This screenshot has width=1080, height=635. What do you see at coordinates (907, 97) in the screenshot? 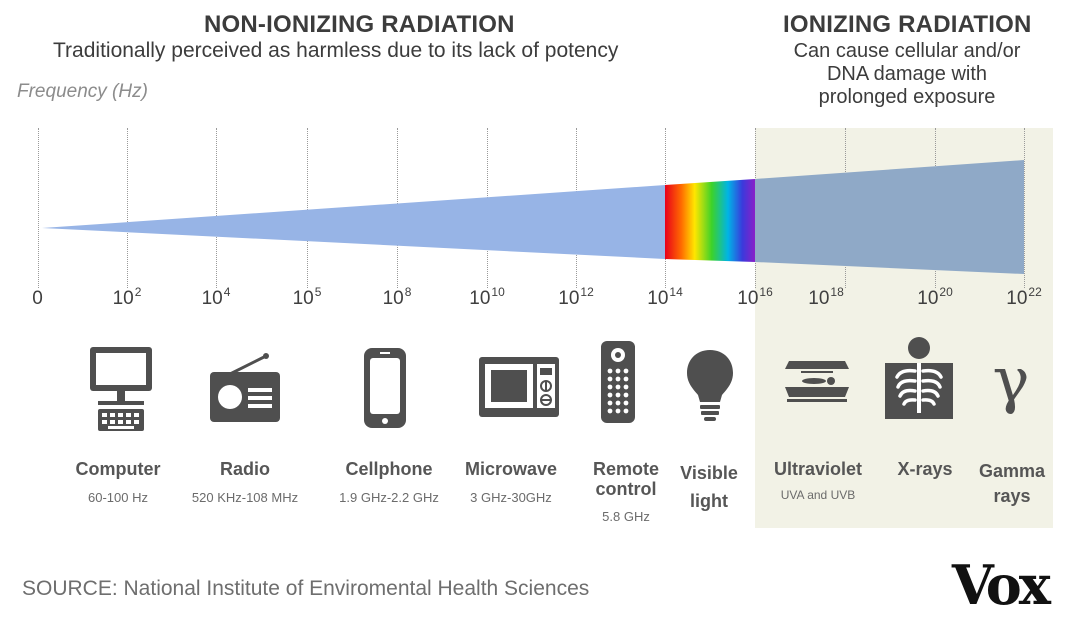
I see `ionizing-subtitle-line: prolonged exposure` at bounding box center [907, 97].